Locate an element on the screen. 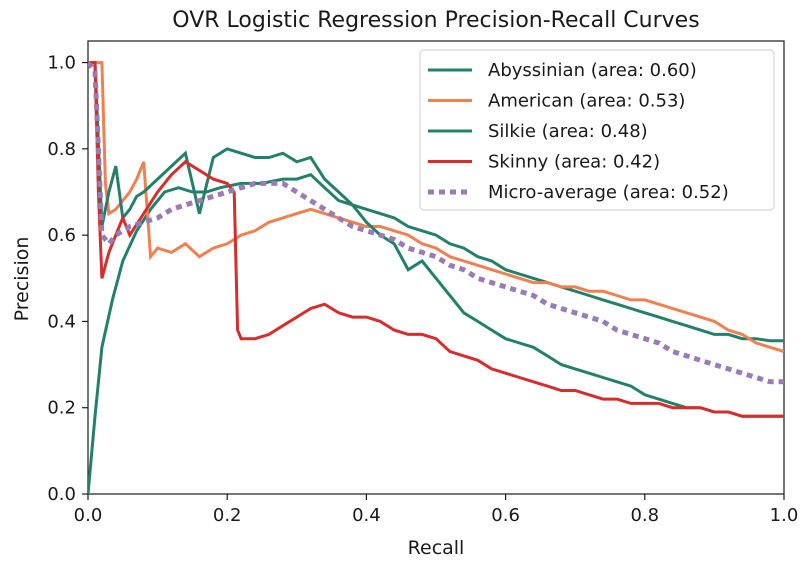 The height and width of the screenshot is (566, 811). x-tick-label: 0.0 is located at coordinates (88, 515).